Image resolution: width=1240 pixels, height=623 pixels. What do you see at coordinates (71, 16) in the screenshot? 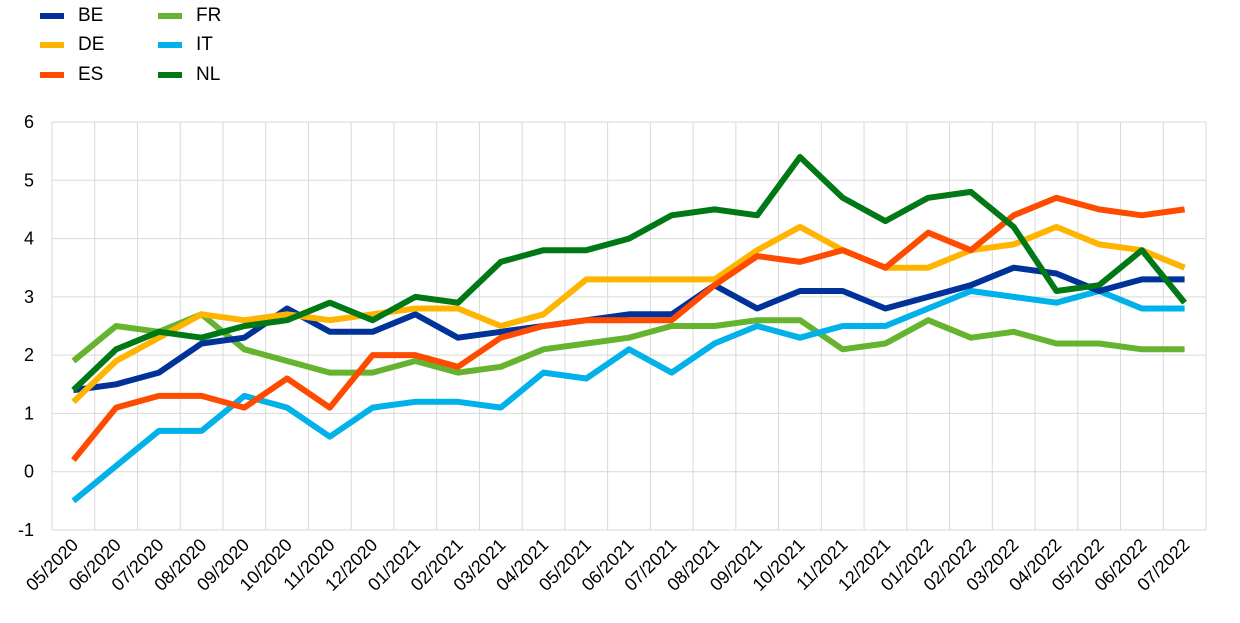
I see `legend-item-be: BE` at bounding box center [71, 16].